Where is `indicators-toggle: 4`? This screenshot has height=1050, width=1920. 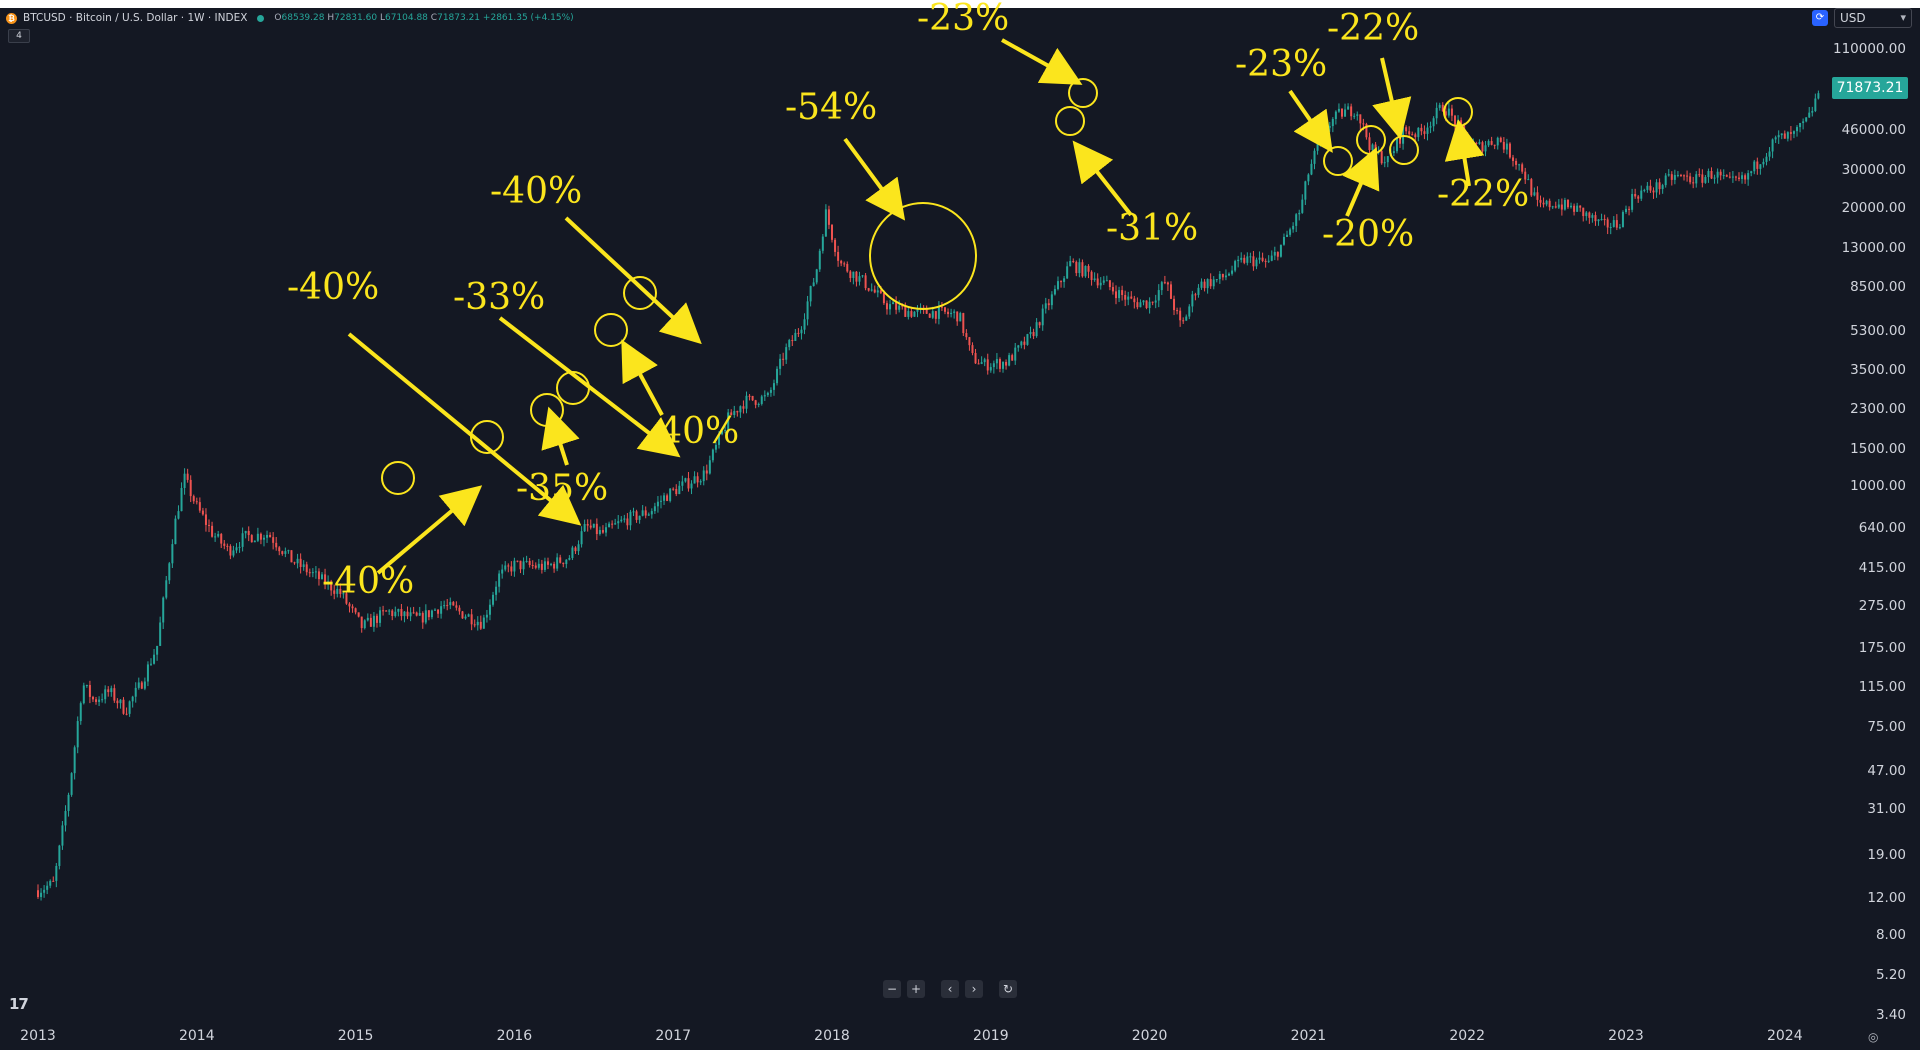
indicators-toggle: 4 is located at coordinates (19, 36).